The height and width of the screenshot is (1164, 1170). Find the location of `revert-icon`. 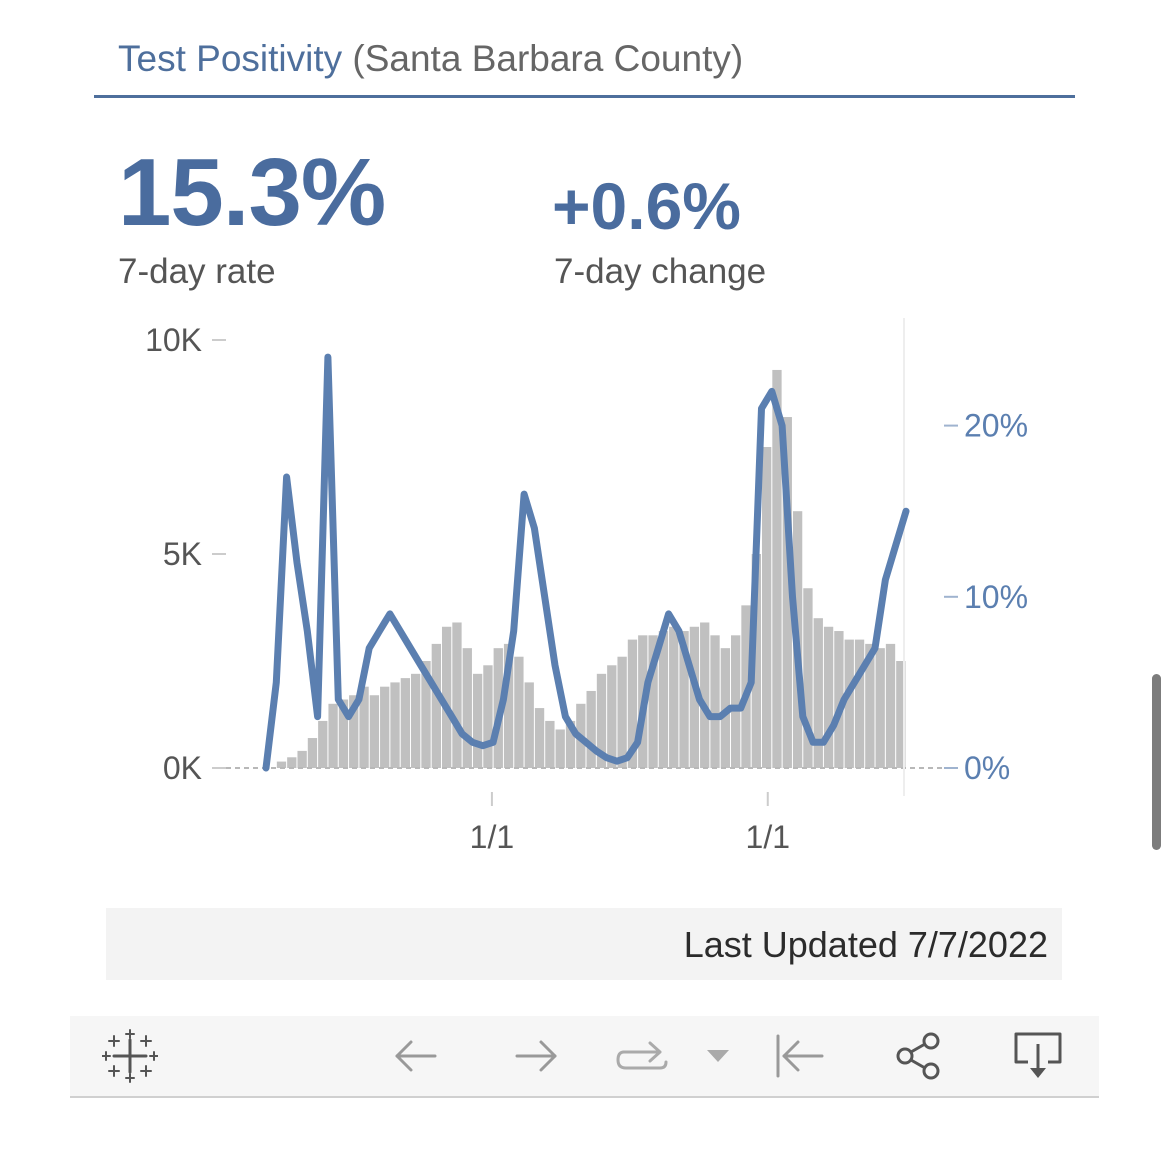

revert-icon is located at coordinates (642, 1056).